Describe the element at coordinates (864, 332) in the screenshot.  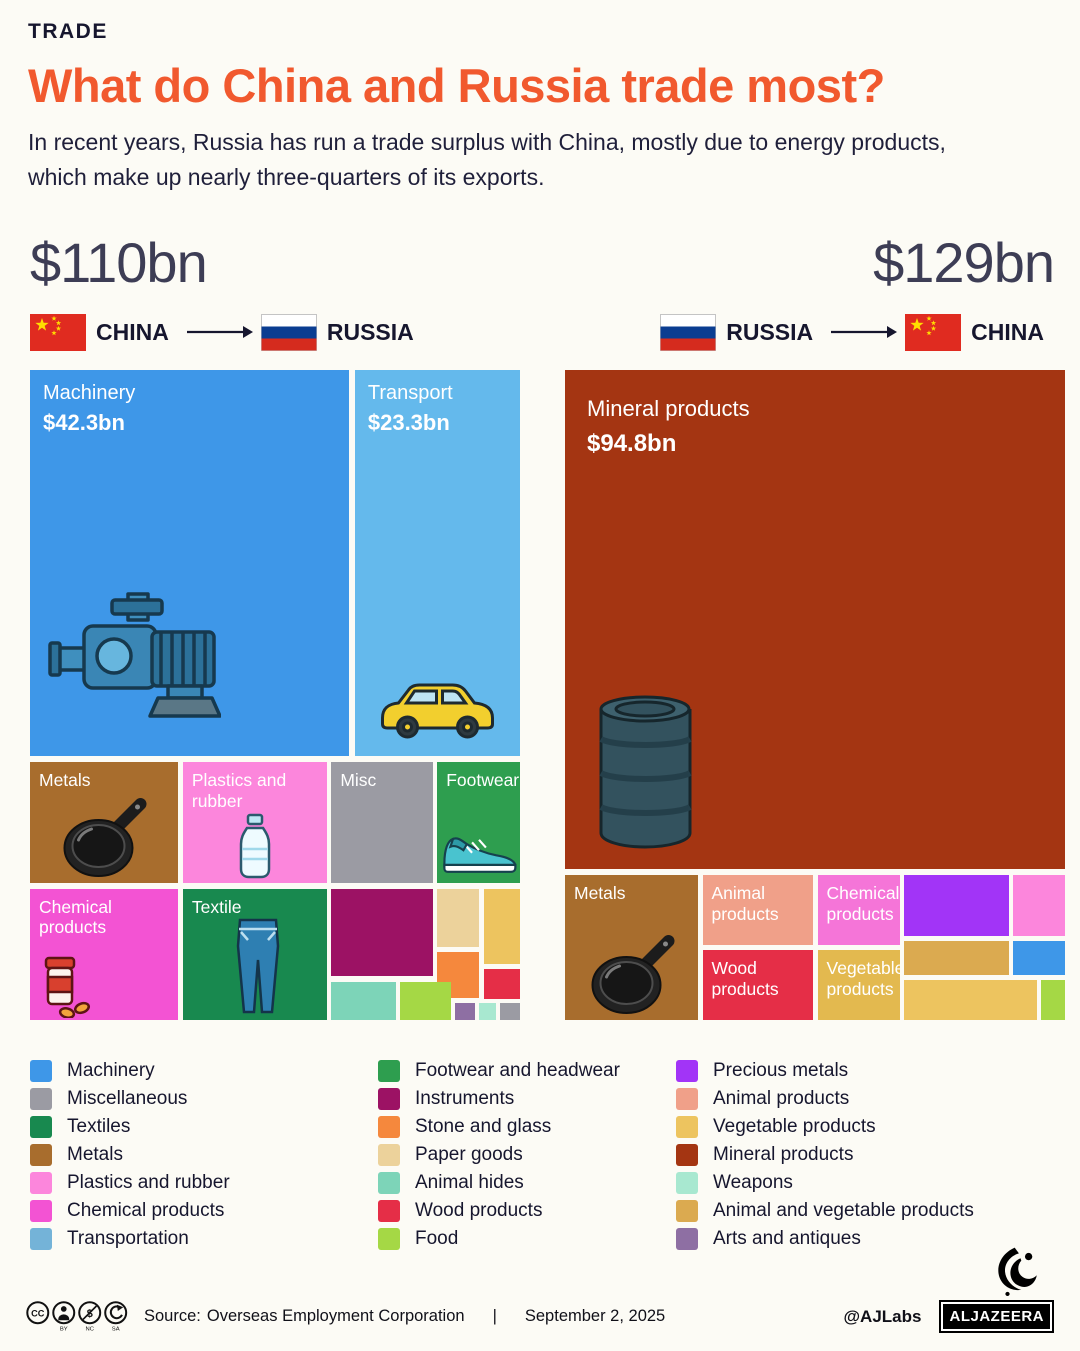
I see `arrow-right-icon` at that location.